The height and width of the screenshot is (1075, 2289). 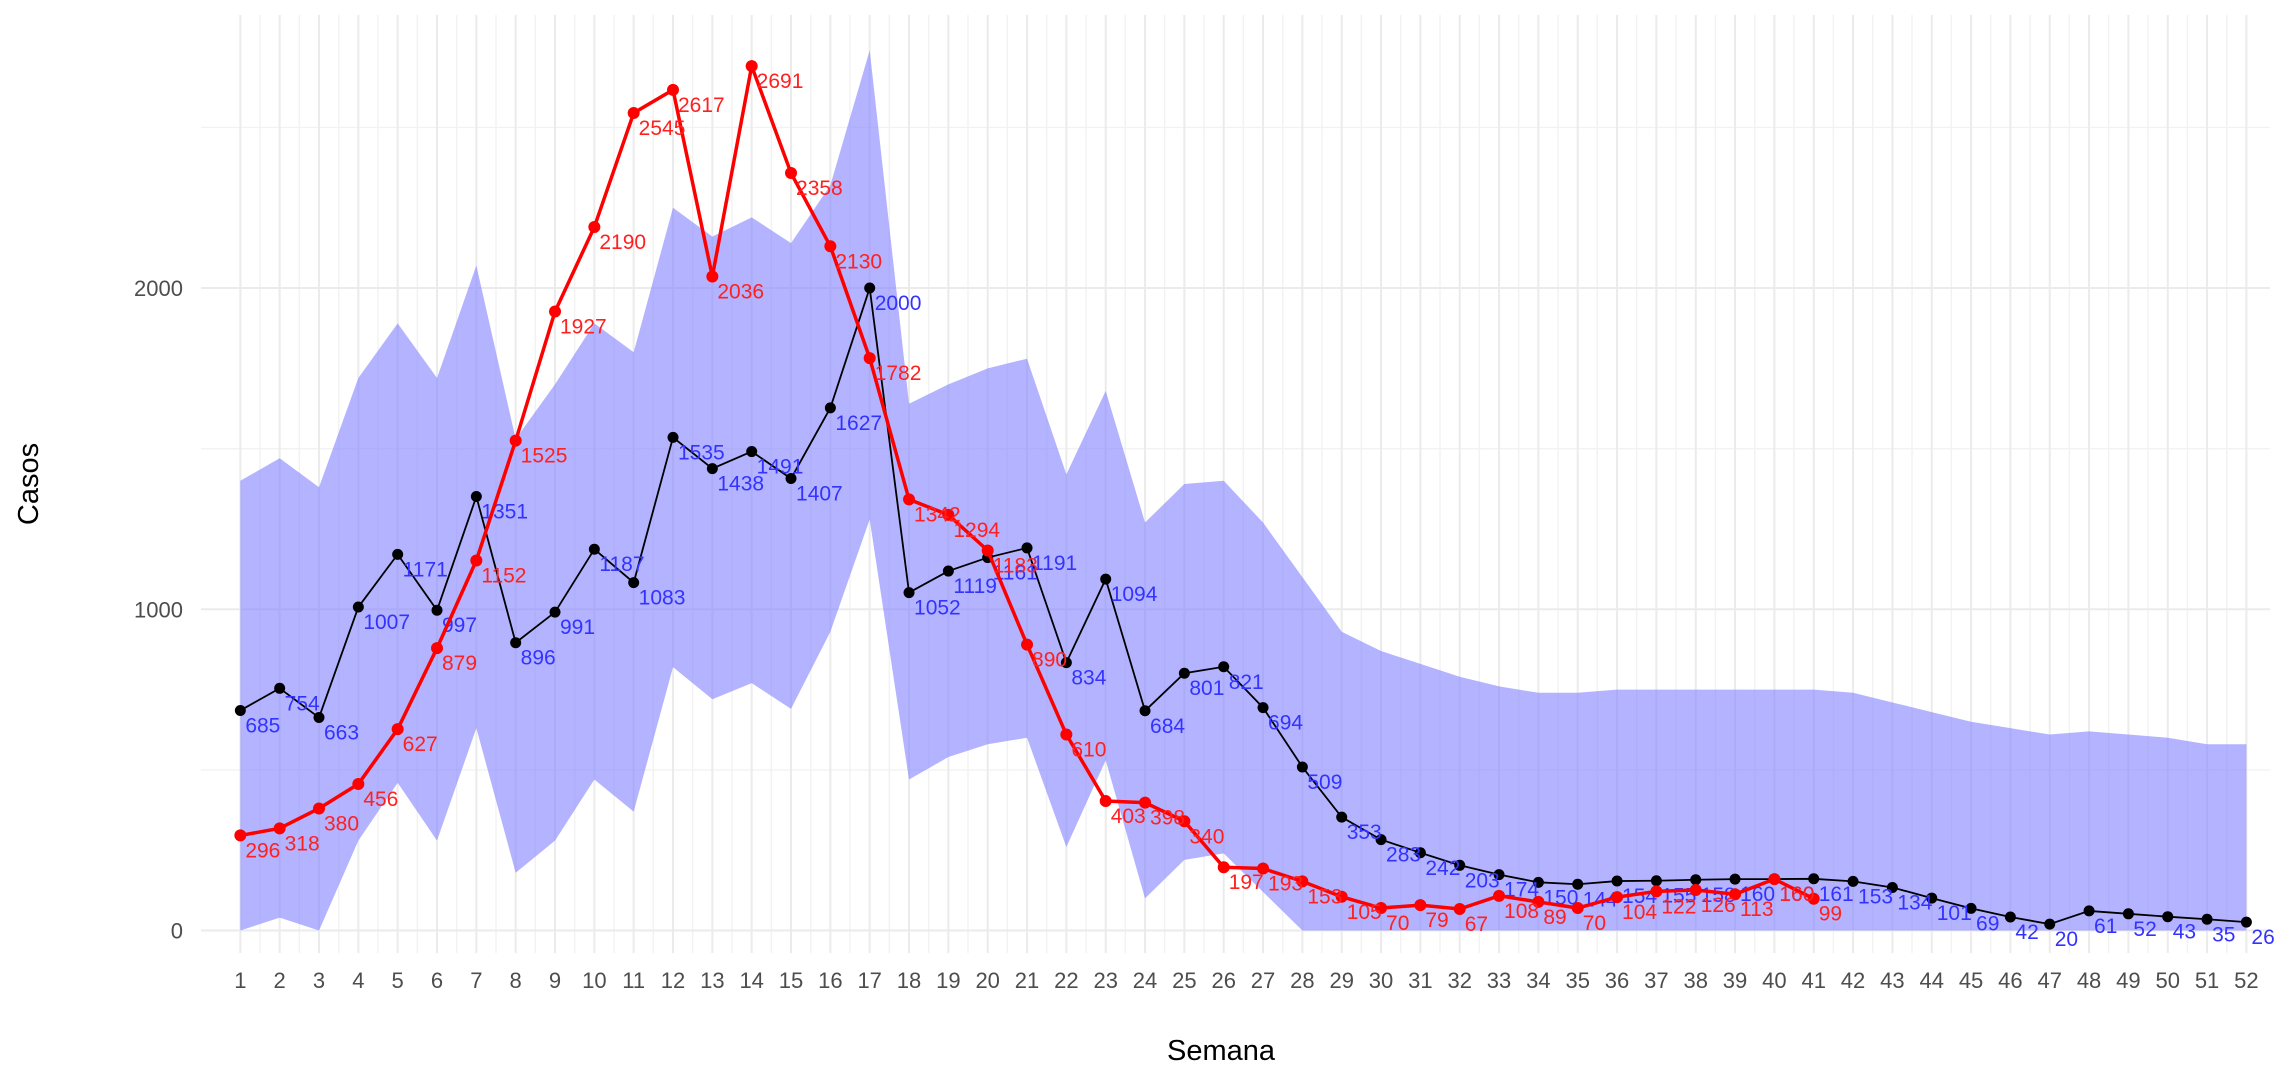 What do you see at coordinates (29, 484) in the screenshot?
I see `y-axis-title: Casos` at bounding box center [29, 484].